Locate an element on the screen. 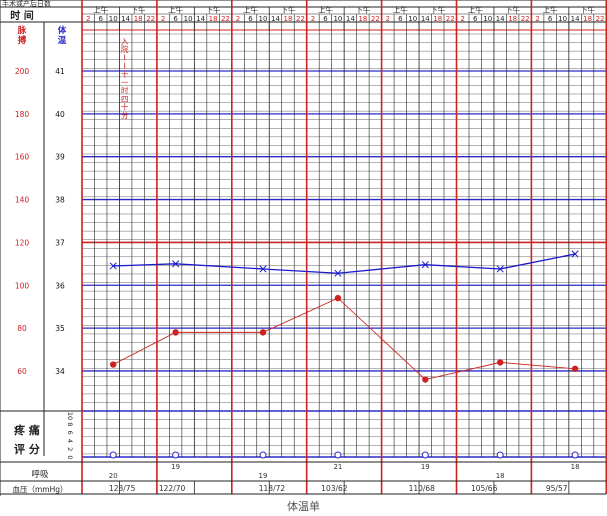  pulse-tick-label: 120 is located at coordinates (22, 242).